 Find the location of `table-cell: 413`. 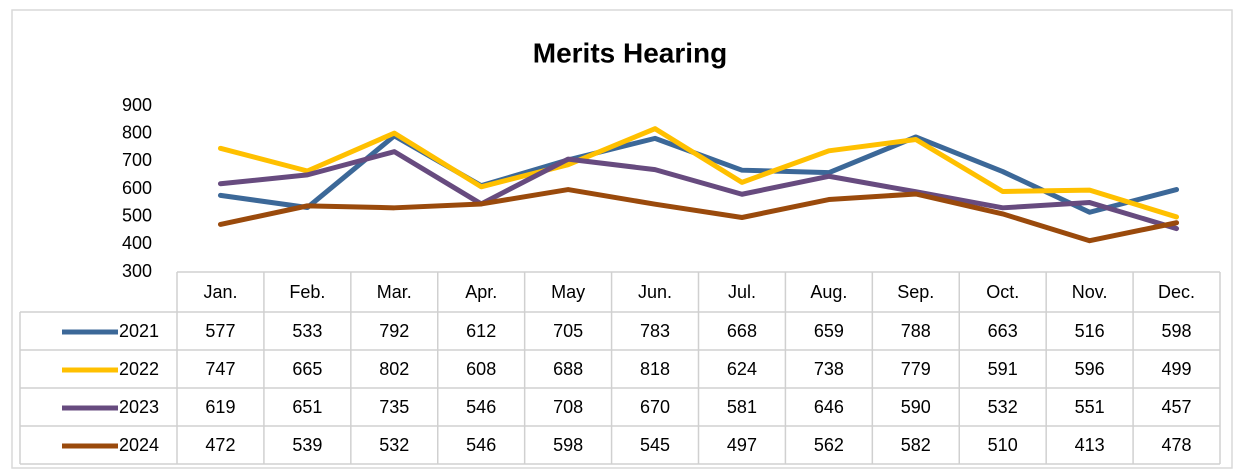

table-cell: 413 is located at coordinates (1090, 445).